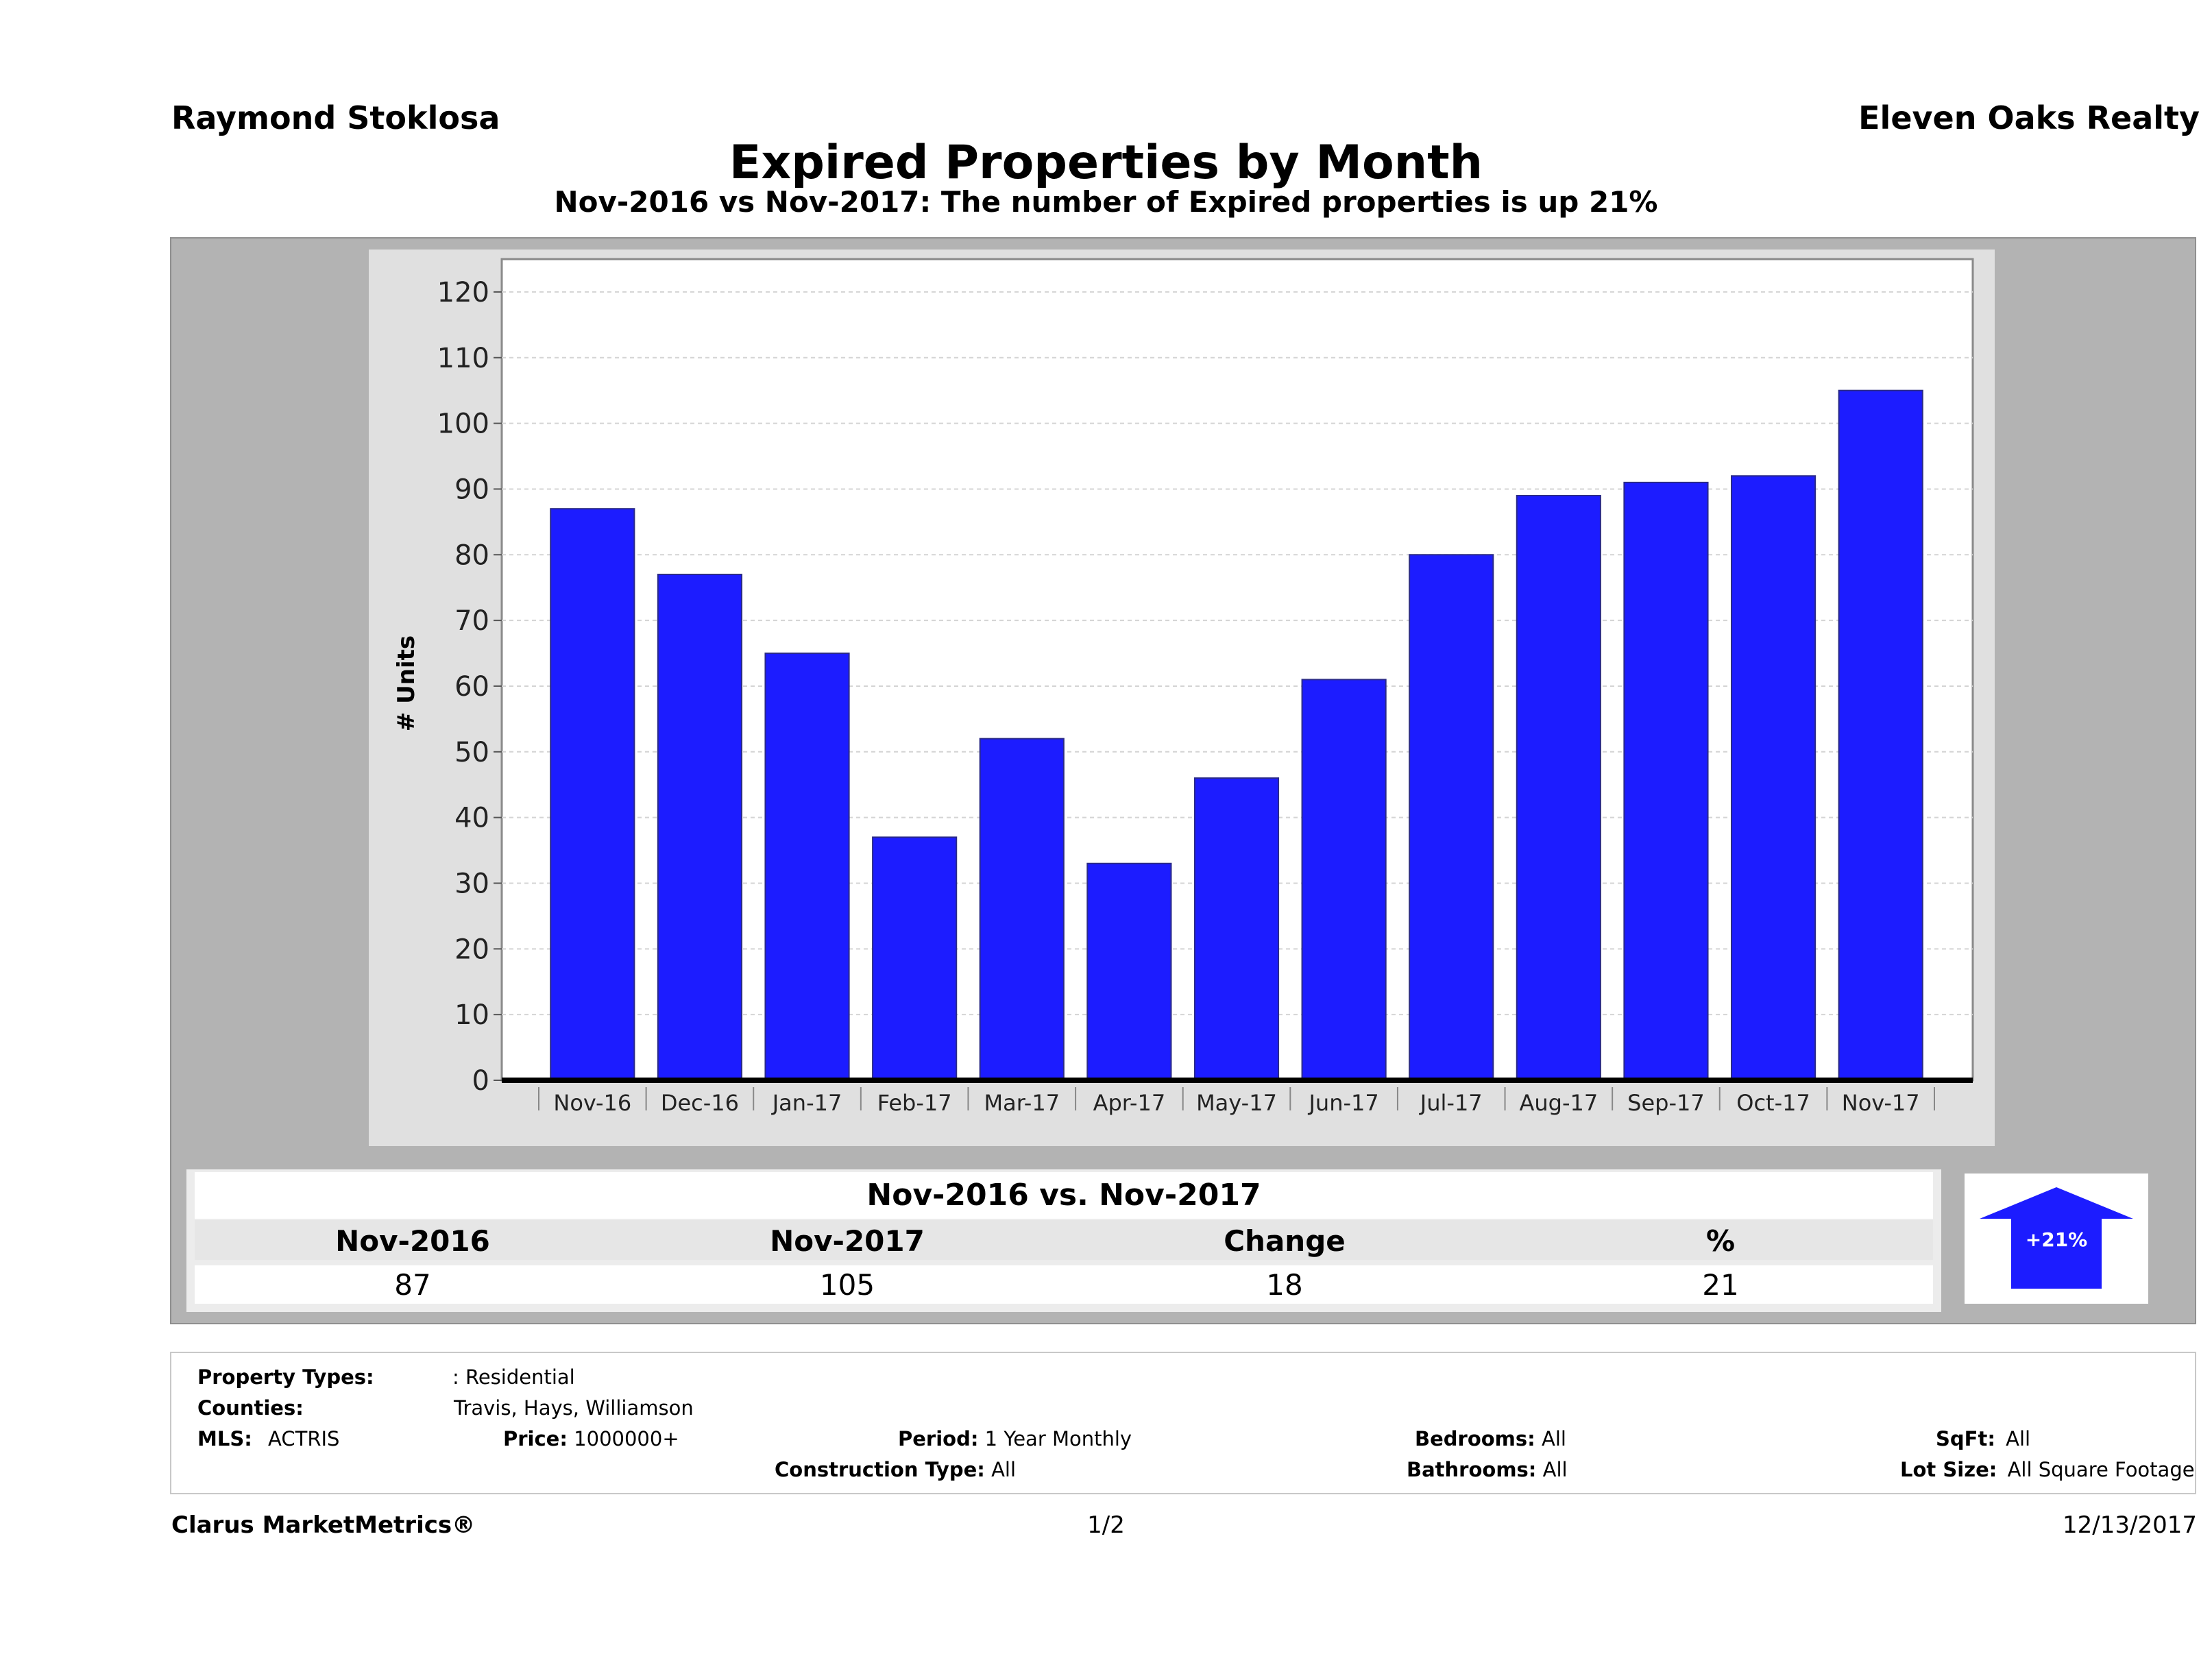 The image size is (2212, 1678). I want to click on y-tick-label: 90, so click(472, 489).